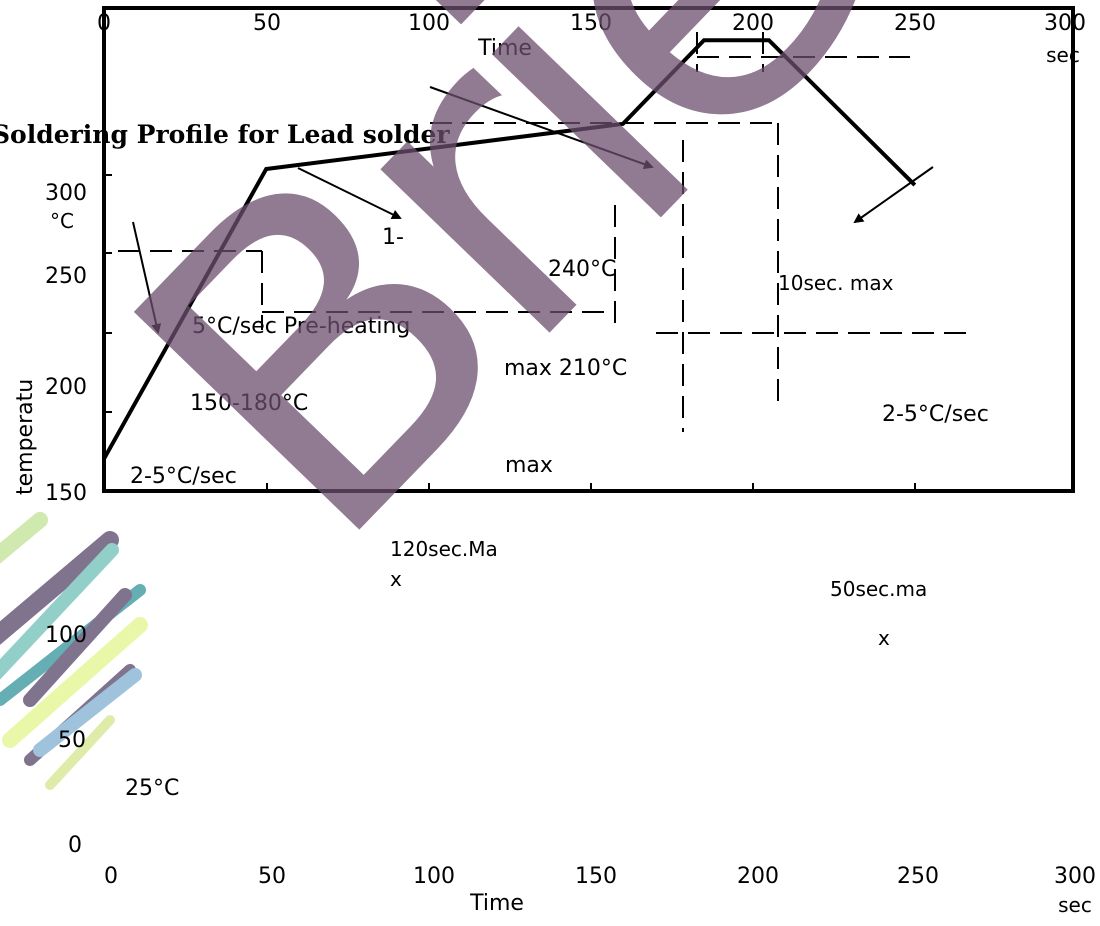 This screenshot has height=926, width=1100. I want to click on y-tick-label: 0, so click(75, 845).